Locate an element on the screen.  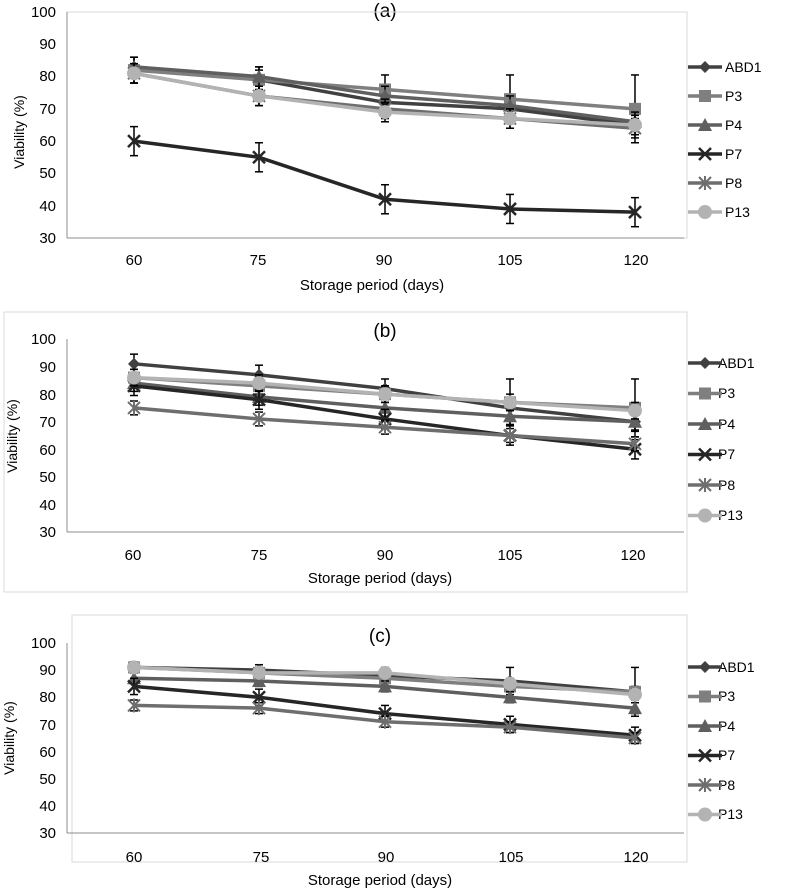
y-tick-label: 90 is located at coordinates (47, 670).